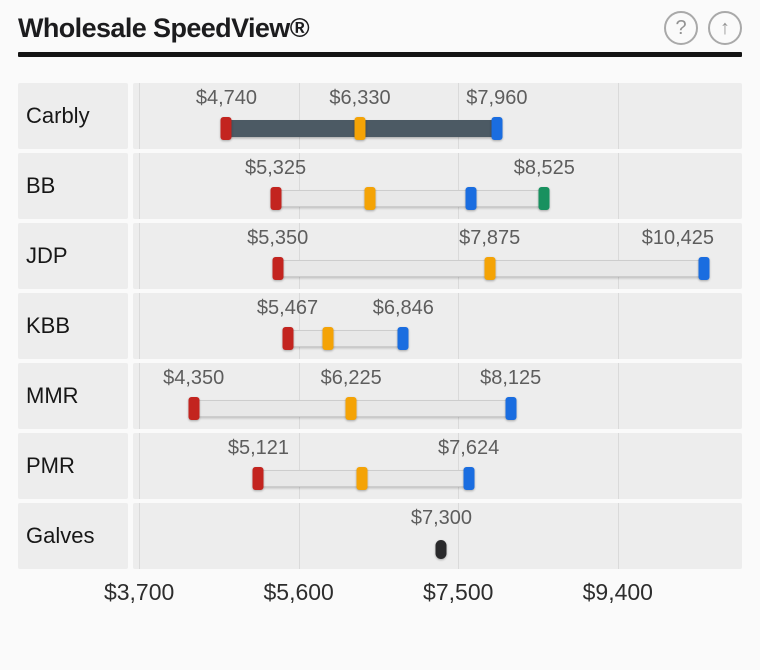  I want to click on chart-row-pmr: PMR $5,121 $7,624, so click(380, 466).